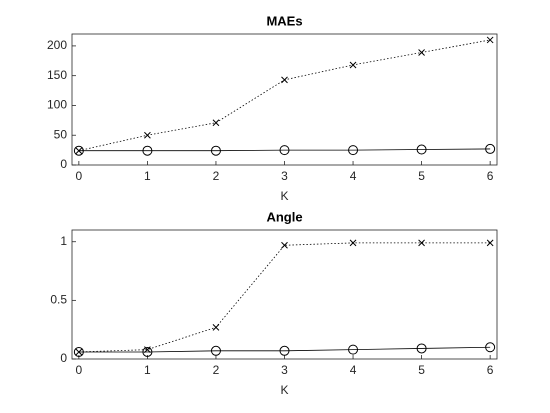  Describe the element at coordinates (63, 241) in the screenshot. I see `y-tick-label: 1` at that location.